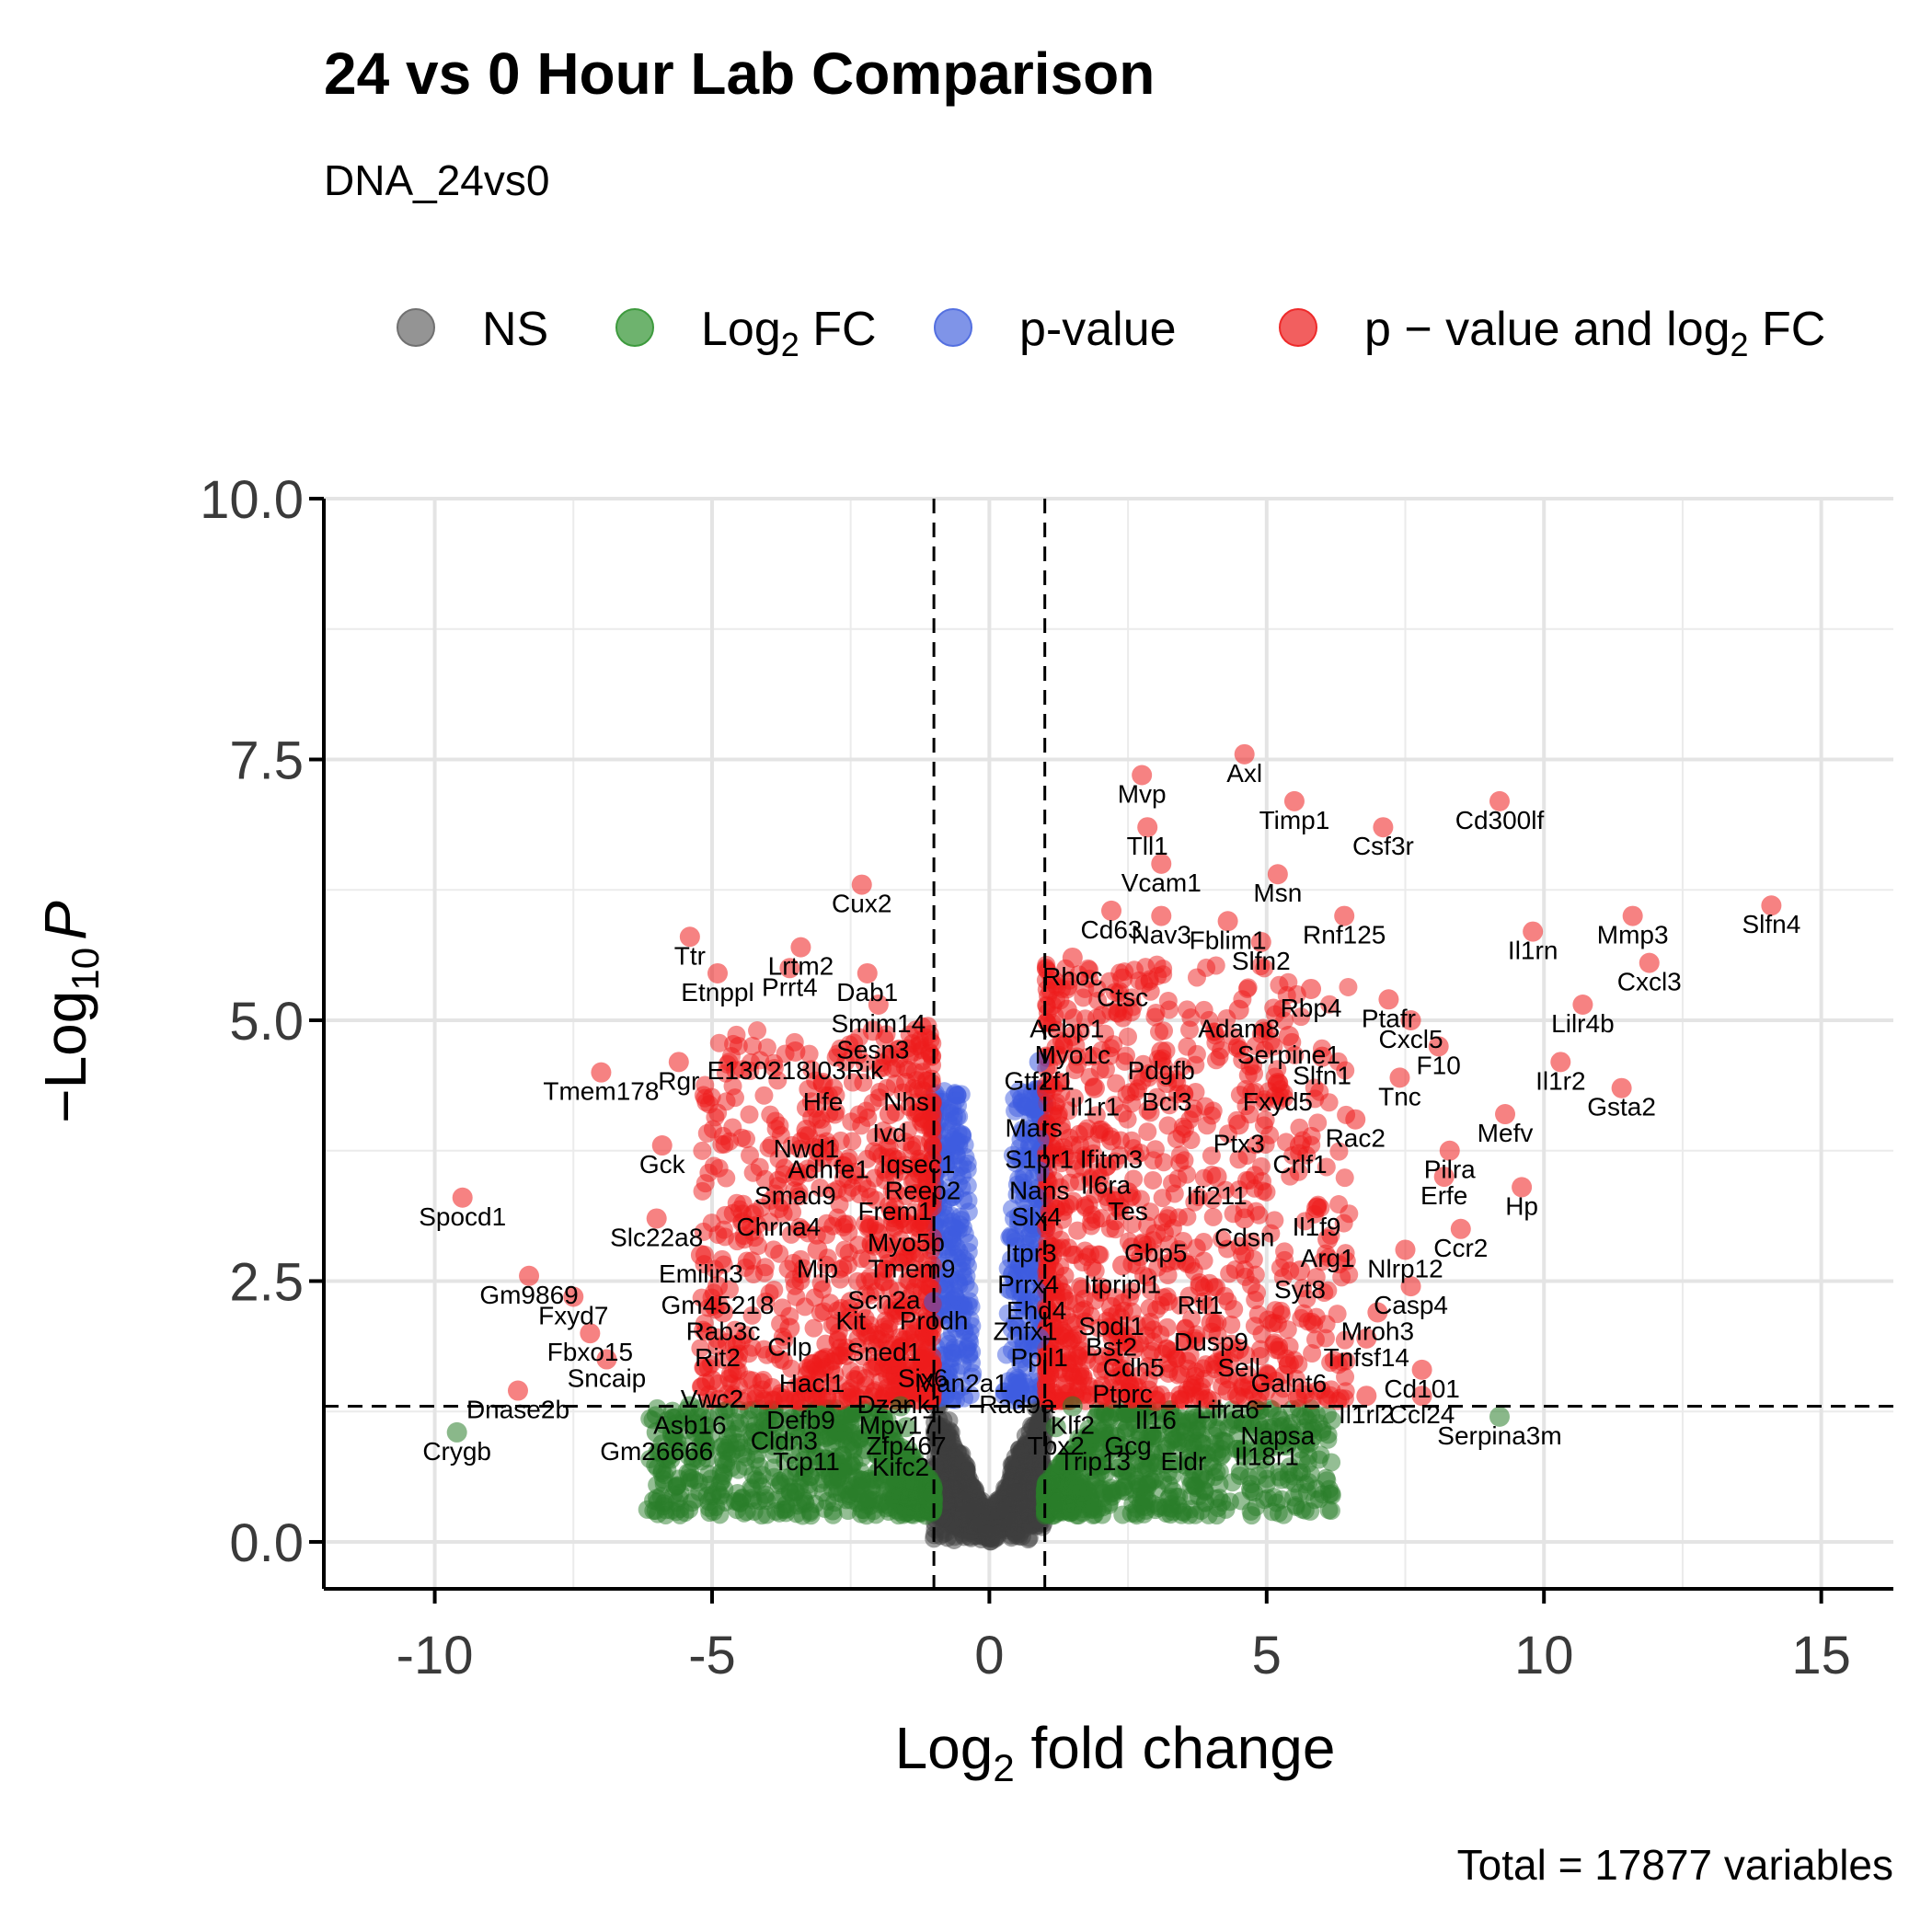  What do you see at coordinates (1244, 1237) in the screenshot?
I see `gene-label-cdsn: Cdsn` at bounding box center [1244, 1237].